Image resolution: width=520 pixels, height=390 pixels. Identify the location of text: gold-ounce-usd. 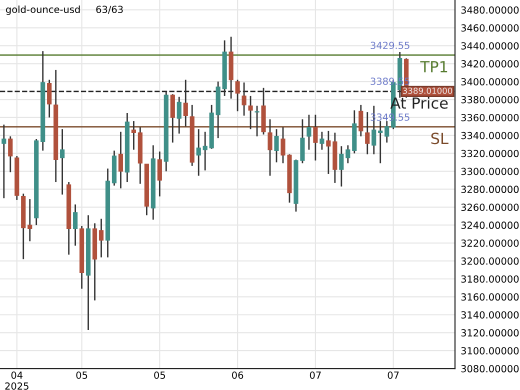
(43, 10).